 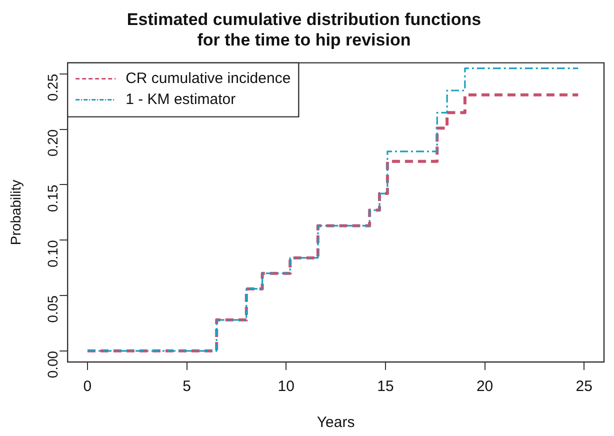 What do you see at coordinates (186, 387) in the screenshot?
I see `x-tick-label: 5` at bounding box center [186, 387].